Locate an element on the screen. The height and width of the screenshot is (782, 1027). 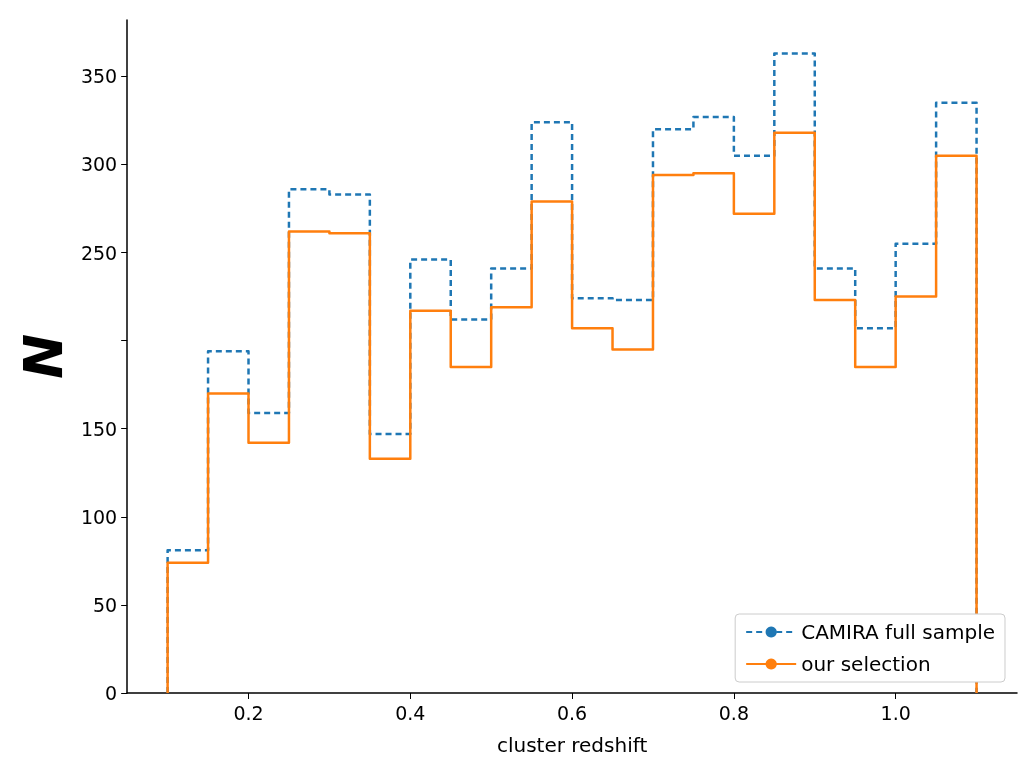
y-tick-label: 100 is located at coordinates (99, 516).